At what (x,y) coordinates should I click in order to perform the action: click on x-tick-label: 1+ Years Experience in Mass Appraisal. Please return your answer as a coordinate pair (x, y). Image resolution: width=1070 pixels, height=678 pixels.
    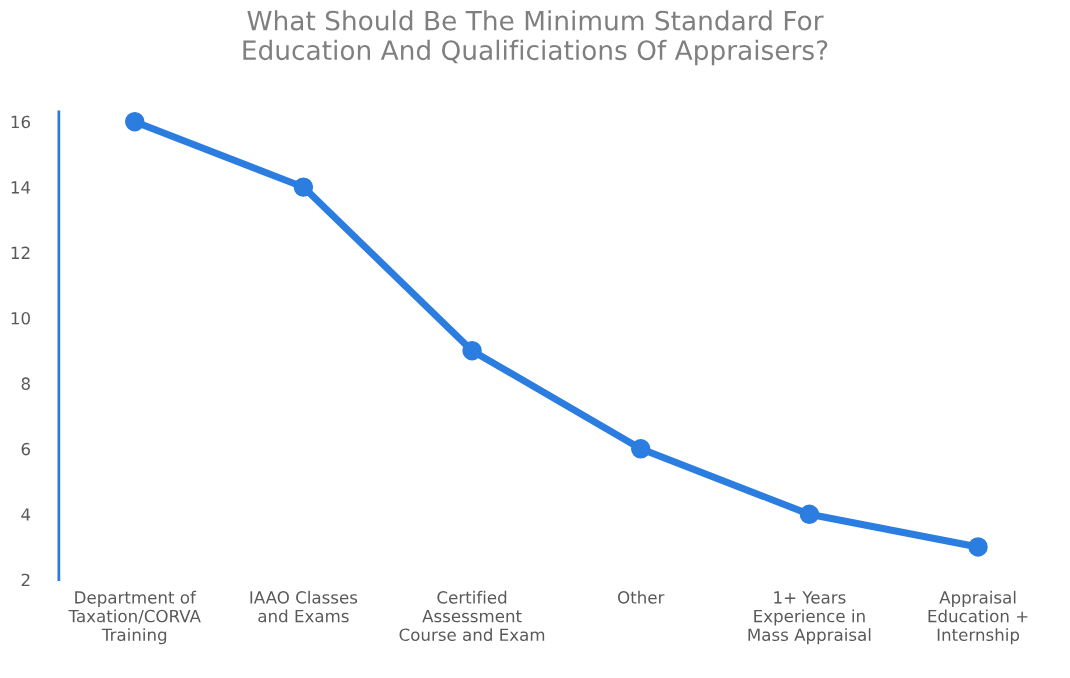
    Looking at the image, I should click on (809, 618).